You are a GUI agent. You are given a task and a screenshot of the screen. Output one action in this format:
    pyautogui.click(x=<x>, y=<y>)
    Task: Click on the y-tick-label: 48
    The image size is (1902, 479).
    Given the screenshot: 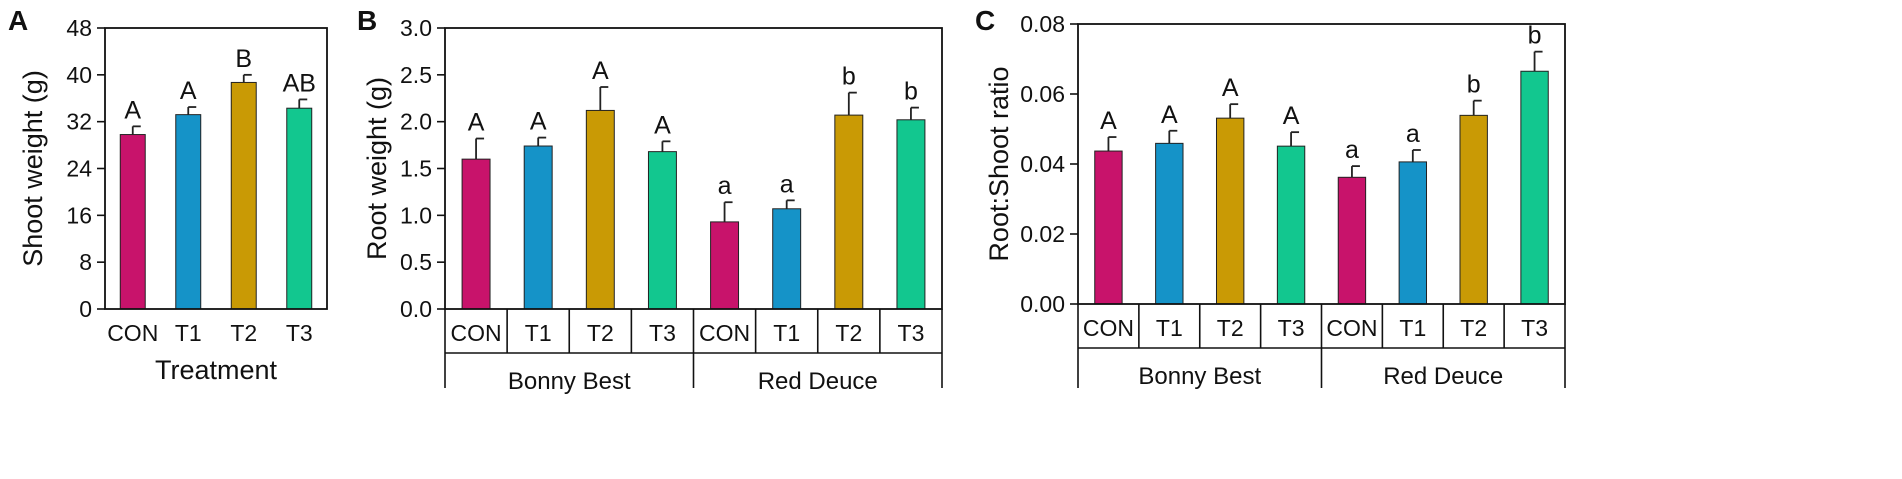 What is the action you would take?
    pyautogui.click(x=79, y=28)
    